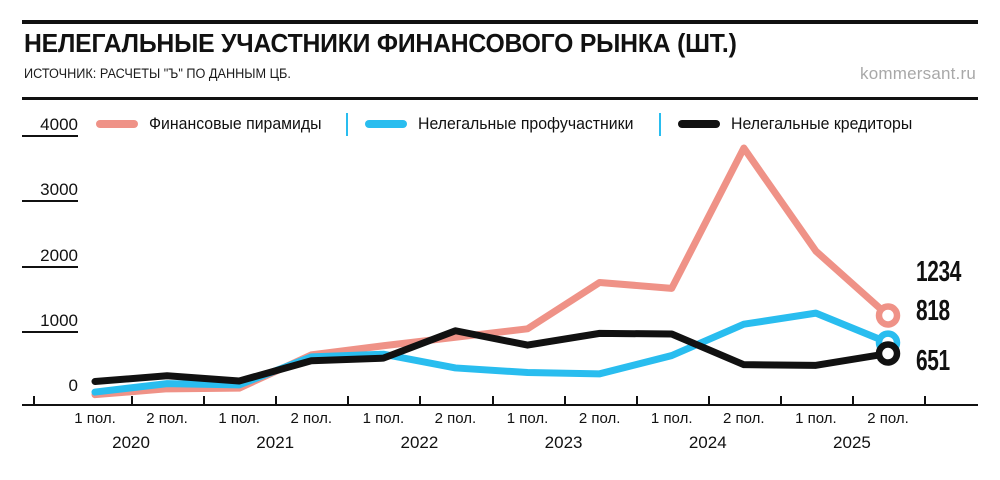 This screenshot has width=1000, height=480. I want to click on end-value-label-1: 818, so click(933, 311).